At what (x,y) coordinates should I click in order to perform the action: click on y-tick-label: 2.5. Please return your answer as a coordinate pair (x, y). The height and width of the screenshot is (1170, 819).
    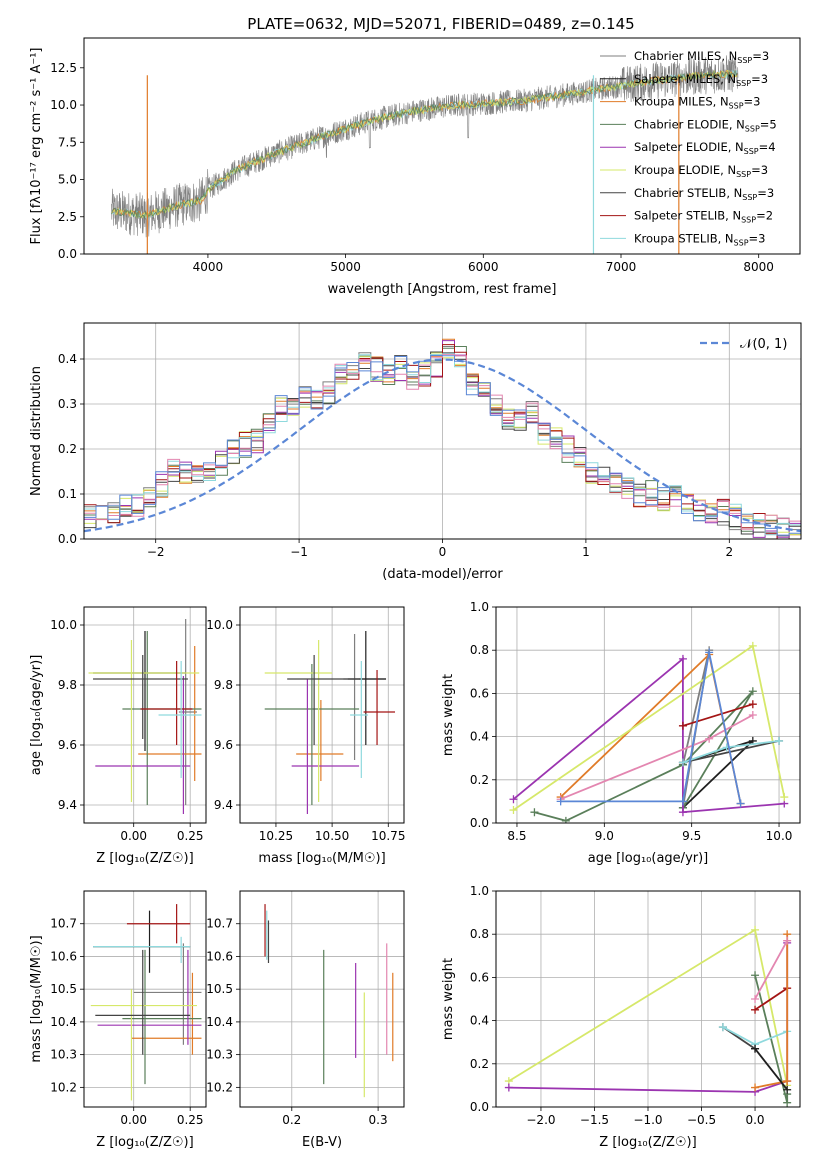
    Looking at the image, I should click on (67, 217).